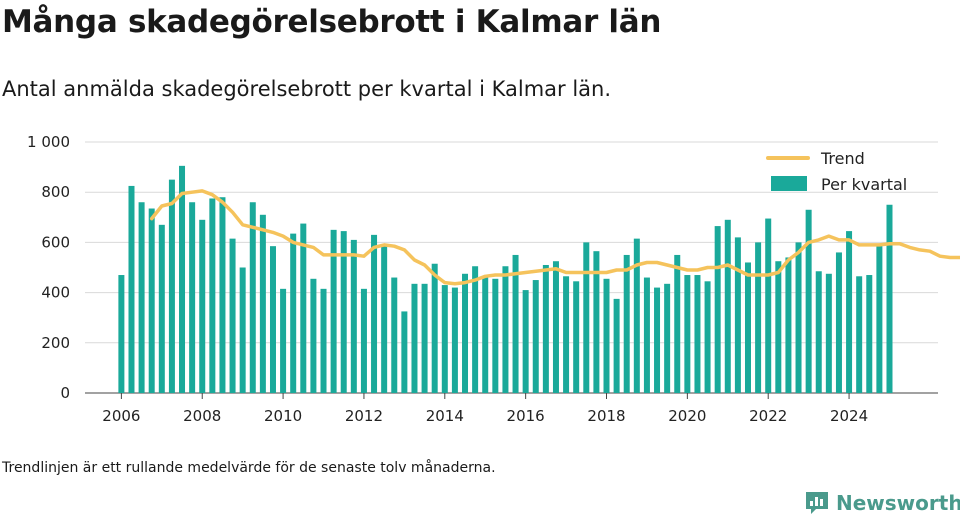  Describe the element at coordinates (65, 393) in the screenshot. I see `y-tick-label: 0` at that location.